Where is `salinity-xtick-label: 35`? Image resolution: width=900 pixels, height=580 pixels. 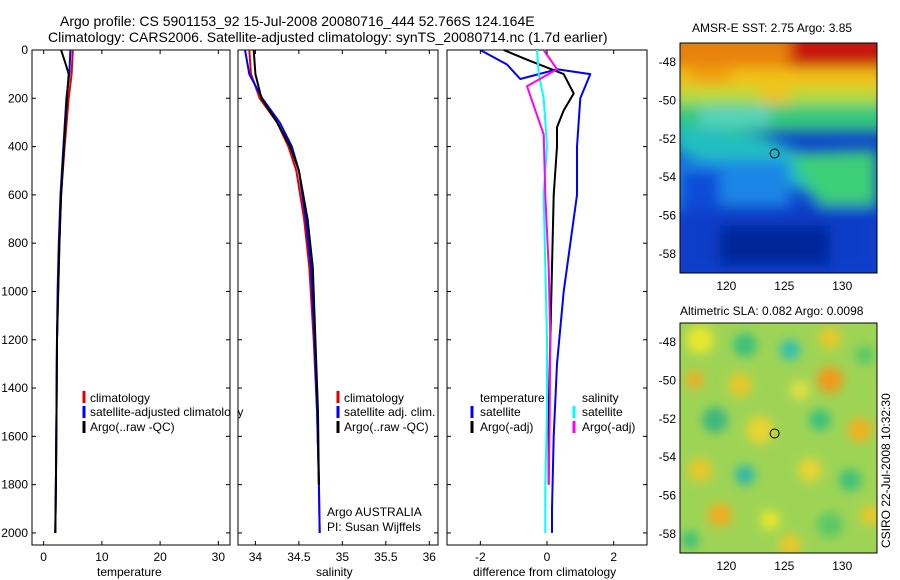
salinity-xtick-label: 35 is located at coordinates (343, 557).